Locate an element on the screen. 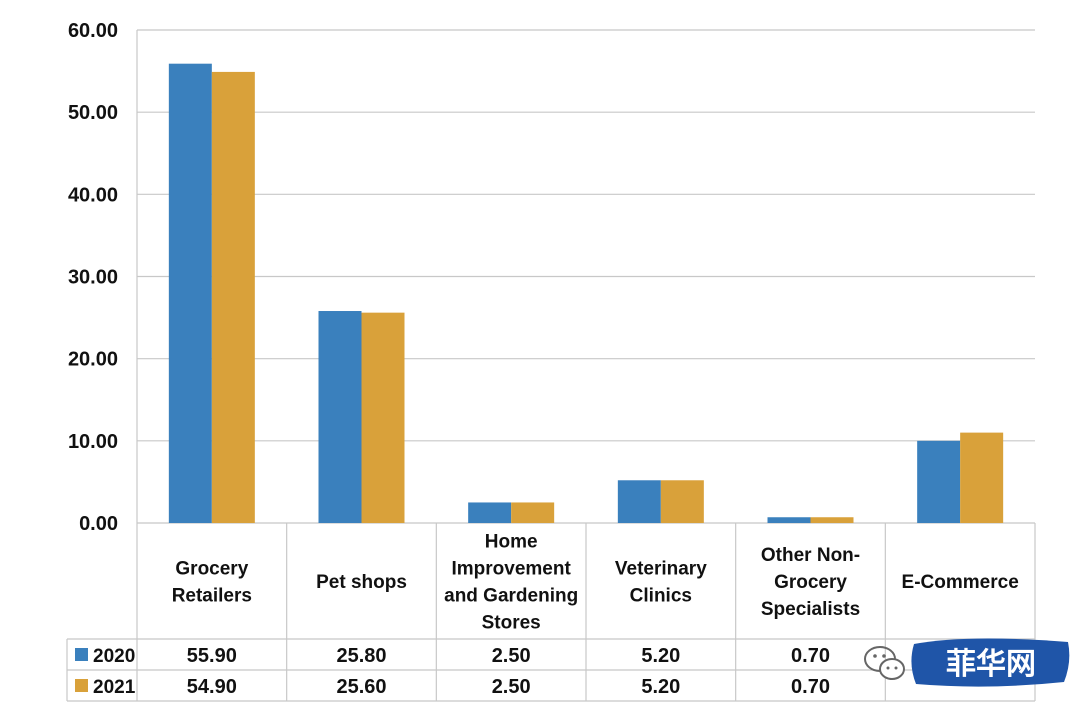 The width and height of the screenshot is (1080, 716). y-tick-label: 50.00 is located at coordinates (93, 113).